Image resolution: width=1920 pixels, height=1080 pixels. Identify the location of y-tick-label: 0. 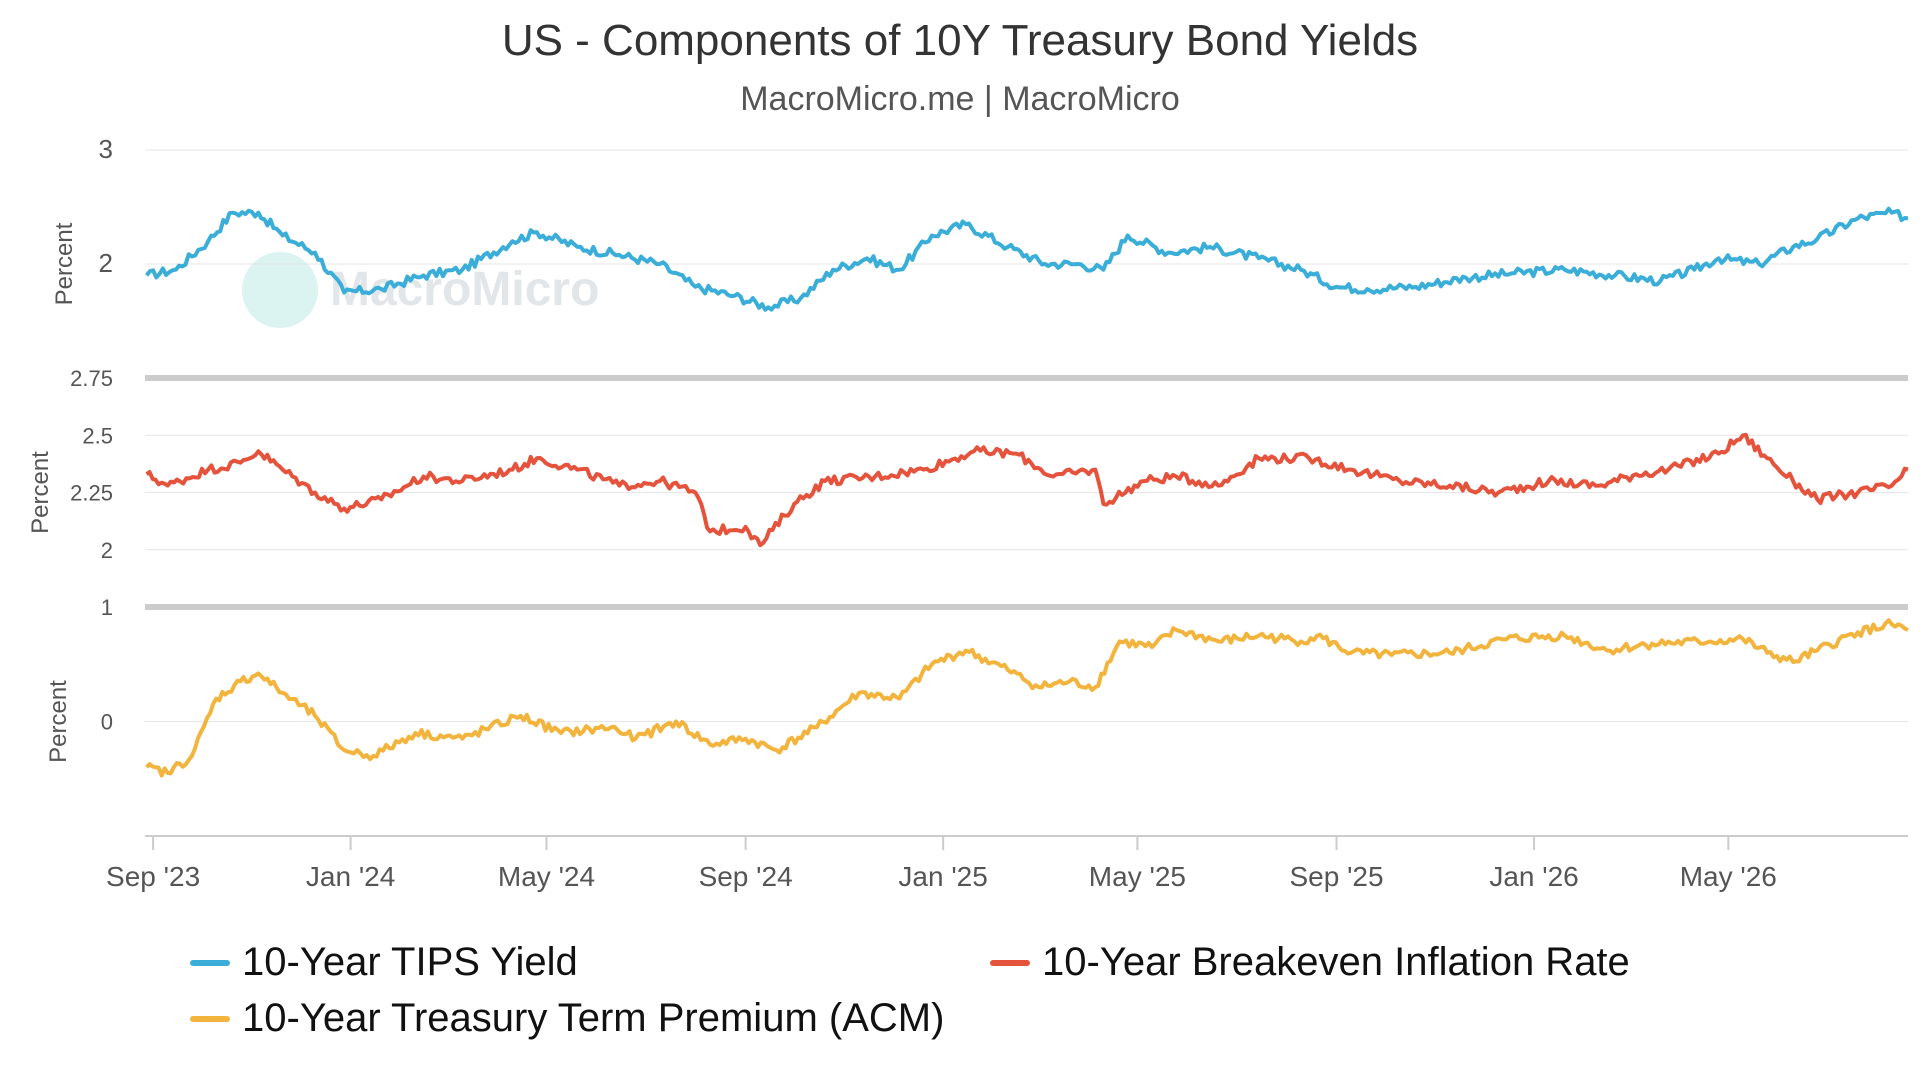
(107, 722).